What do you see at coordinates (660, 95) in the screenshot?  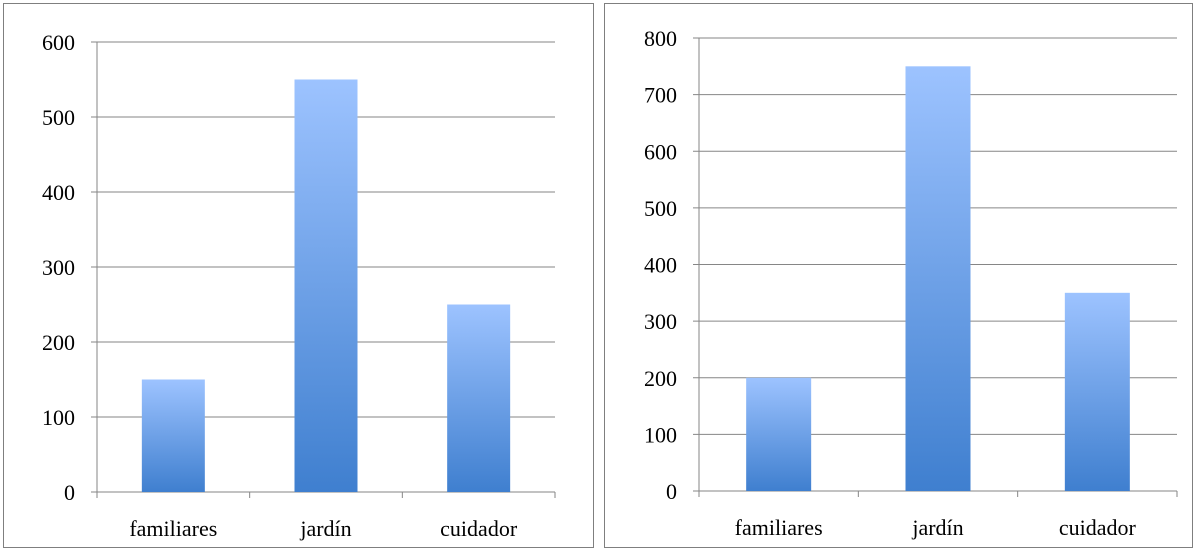 I see `y-tick-label: 700` at bounding box center [660, 95].